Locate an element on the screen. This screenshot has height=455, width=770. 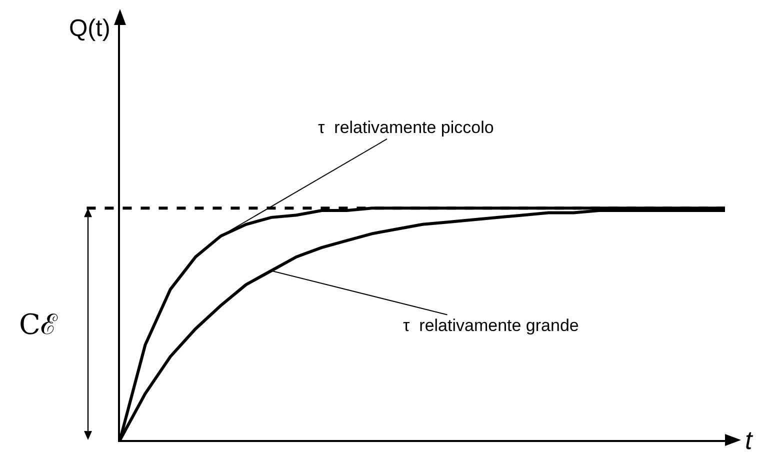
annotation: τ relativamente grande is located at coordinates (491, 325).